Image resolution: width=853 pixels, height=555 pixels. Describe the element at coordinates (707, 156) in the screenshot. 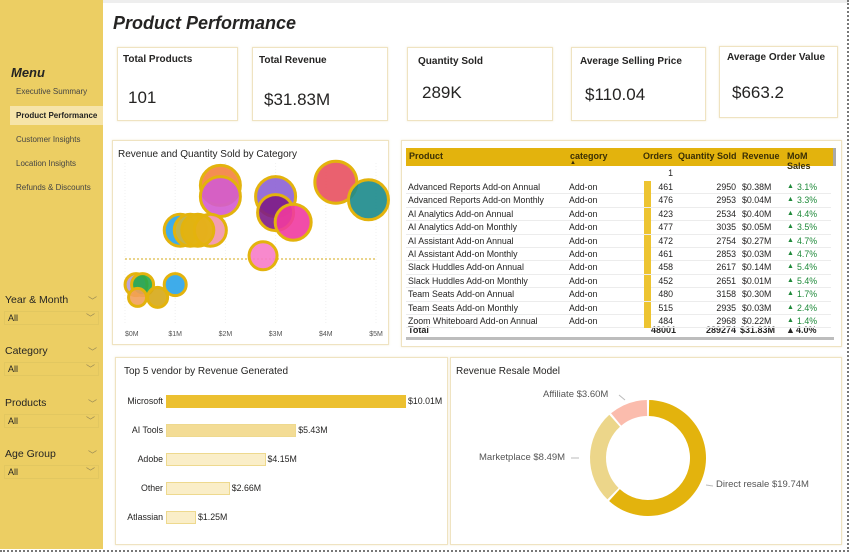

I see `column-header-quantity-sold: Quantity Sold` at that location.